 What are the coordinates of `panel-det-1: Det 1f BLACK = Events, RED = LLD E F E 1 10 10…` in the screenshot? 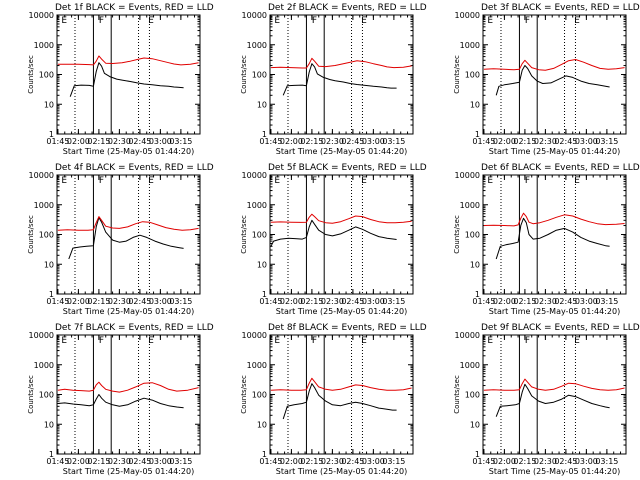 It's located at (120, 79).